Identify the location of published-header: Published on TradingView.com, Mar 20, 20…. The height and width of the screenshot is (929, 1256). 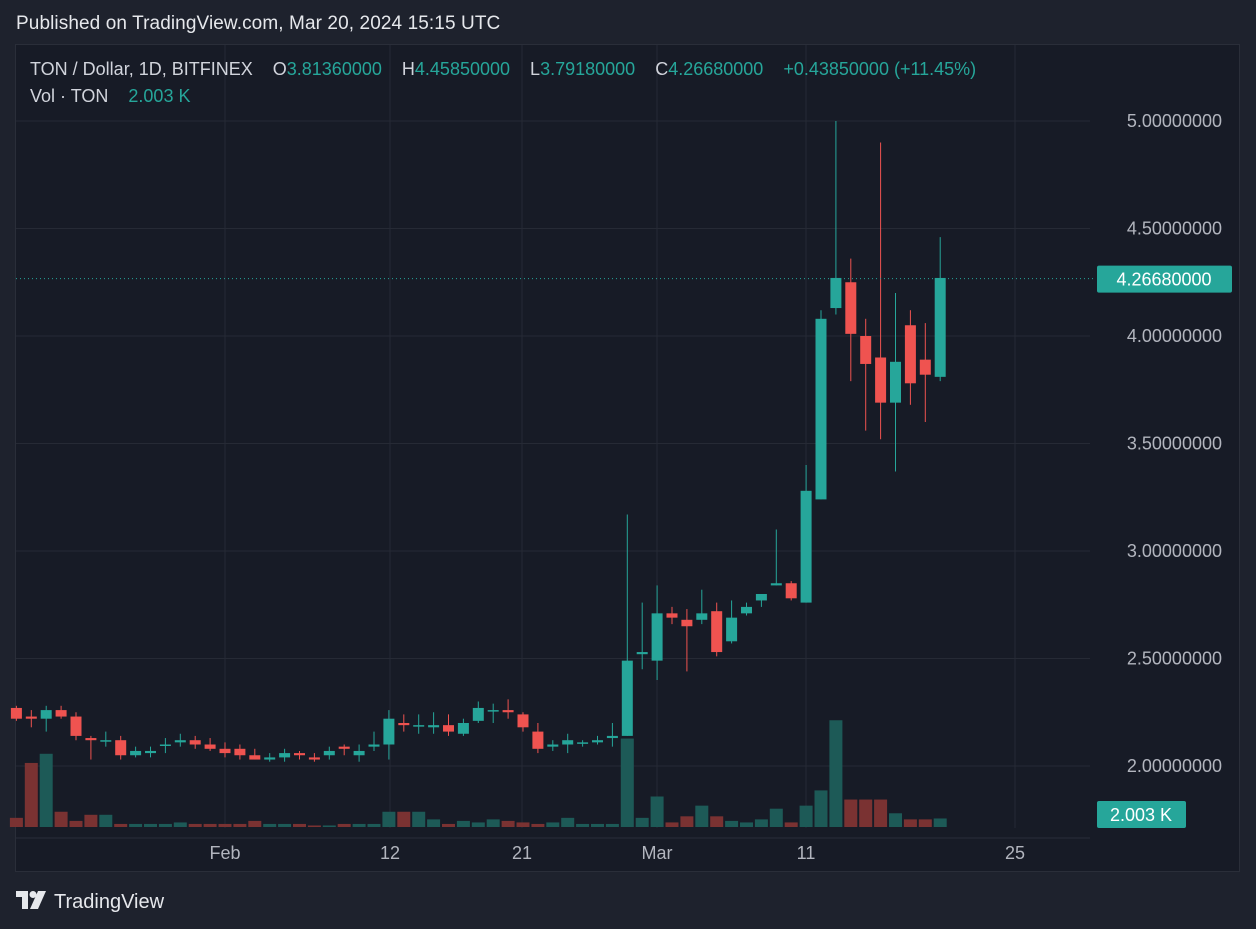
(258, 23).